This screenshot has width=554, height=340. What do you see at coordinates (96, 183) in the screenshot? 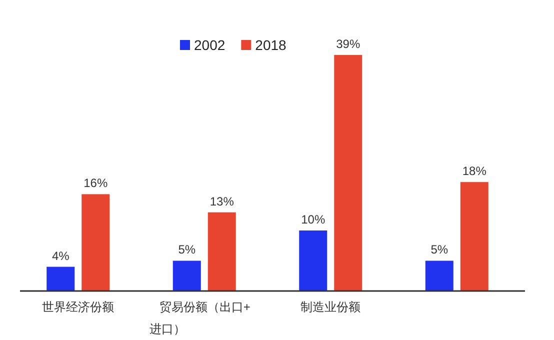
I see `data-label: 16%` at bounding box center [96, 183].